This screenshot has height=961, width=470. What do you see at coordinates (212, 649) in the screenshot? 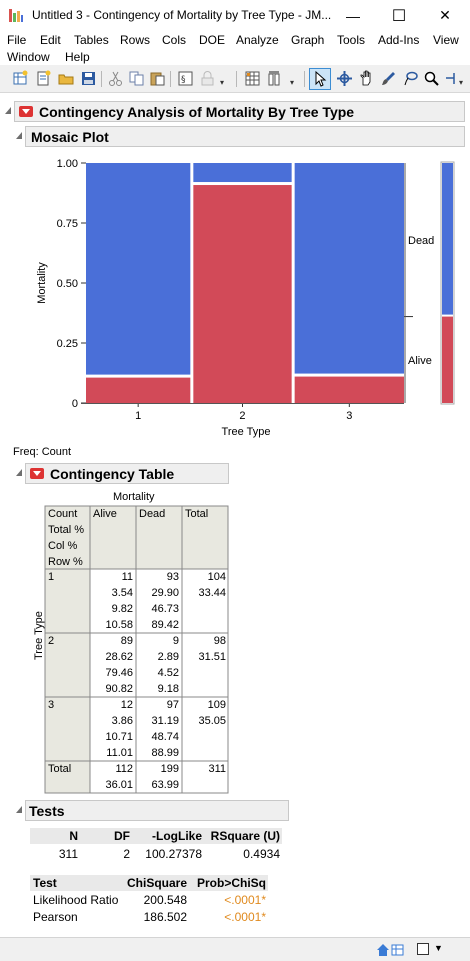
I see `cell-2-total: 98 31.51` at bounding box center [212, 649].